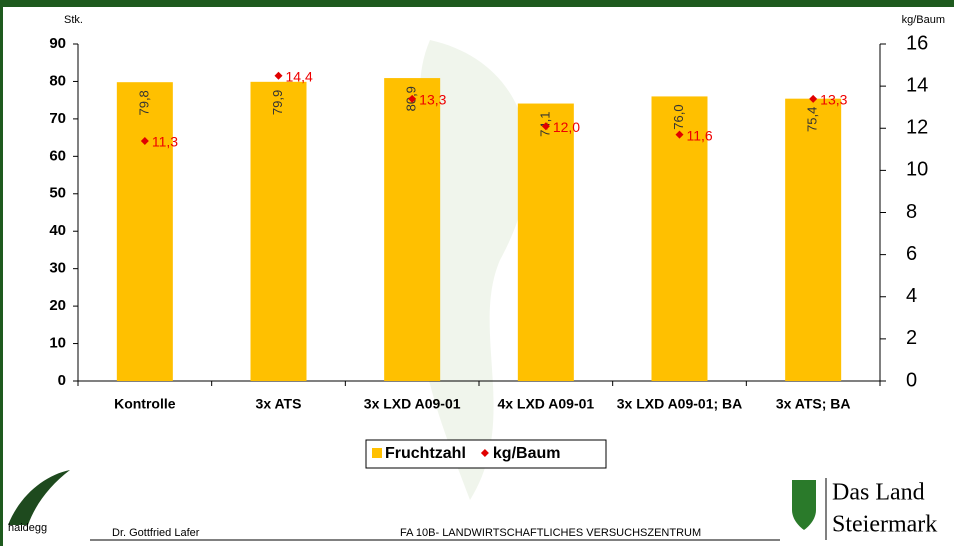  What do you see at coordinates (917, 128) in the screenshot?
I see `y2-tick-label: 12` at bounding box center [917, 128].